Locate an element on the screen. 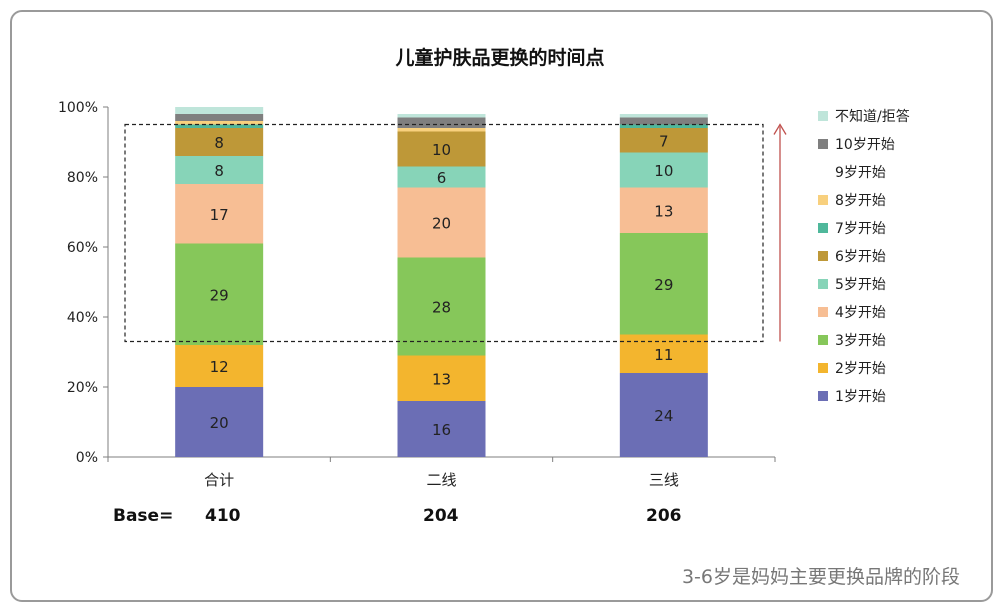  data-label: 17 is located at coordinates (219, 215).